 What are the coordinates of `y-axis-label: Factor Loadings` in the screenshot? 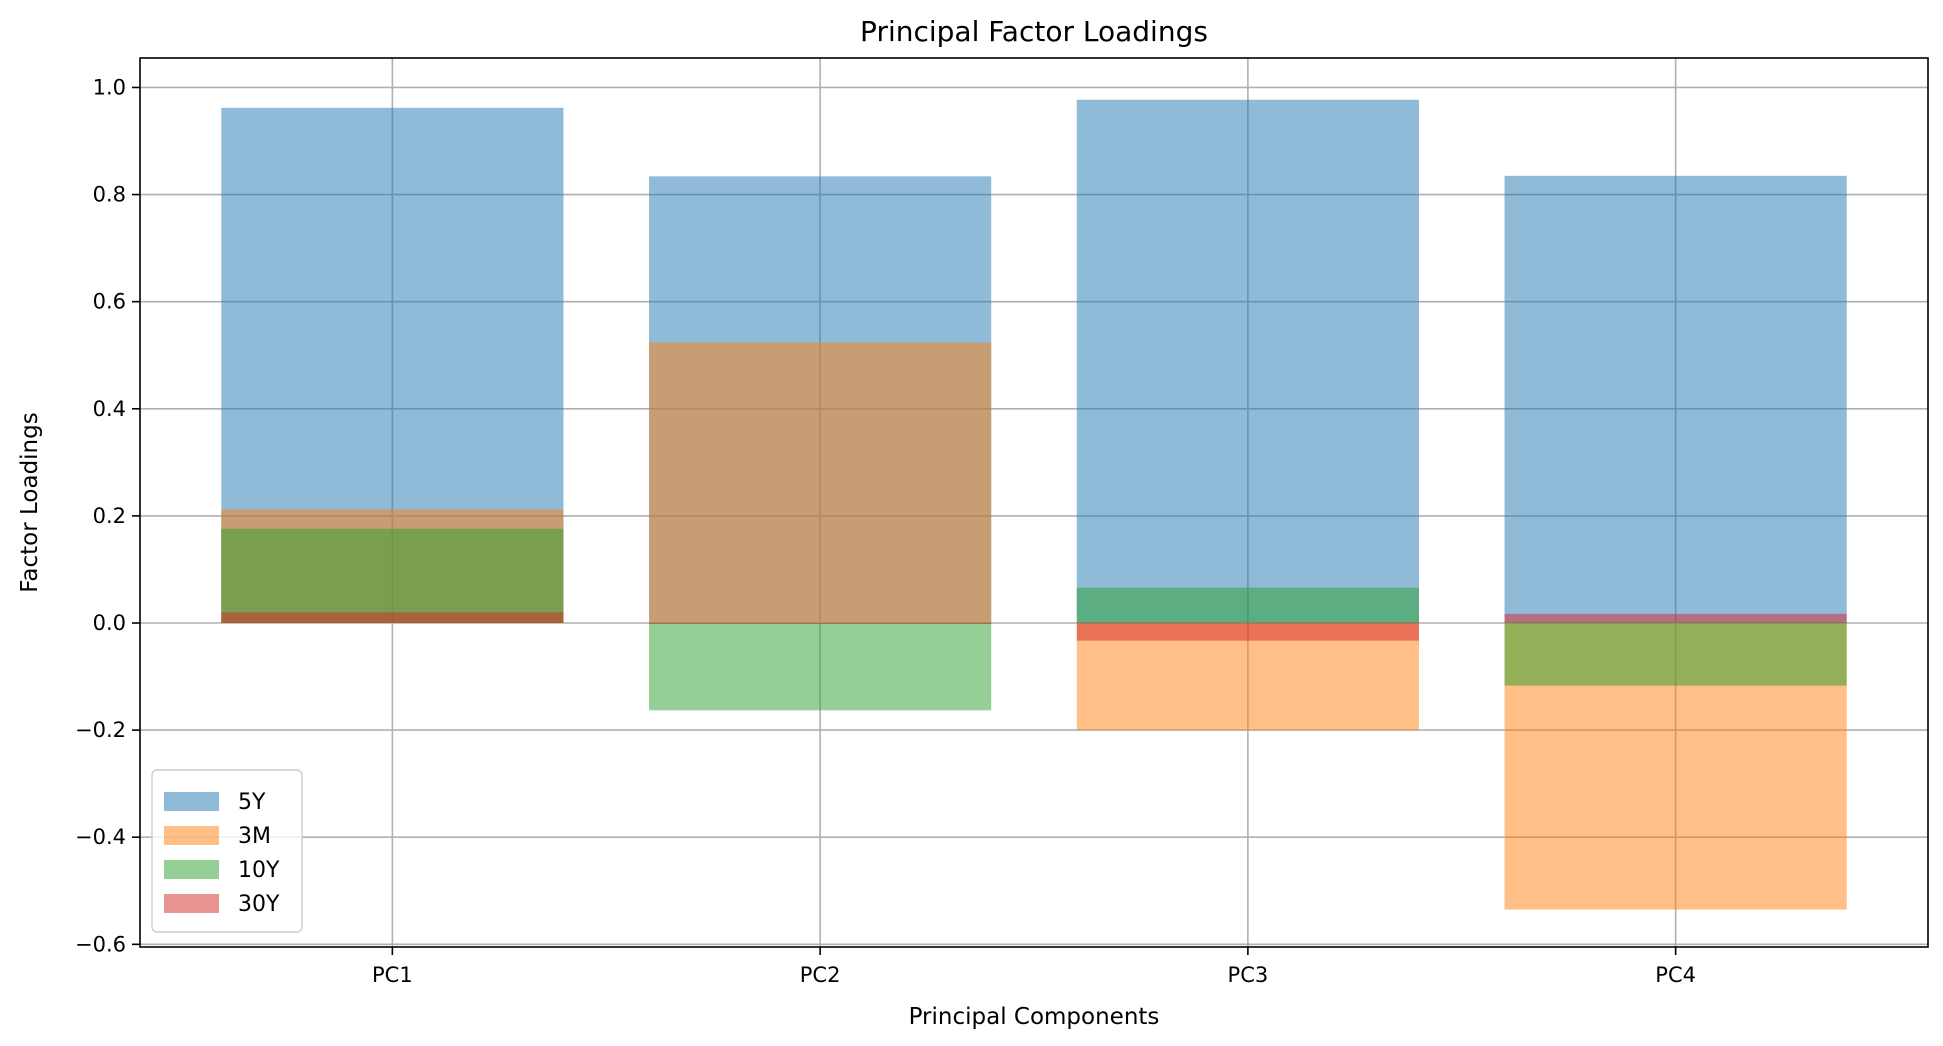 It's located at (30, 502).